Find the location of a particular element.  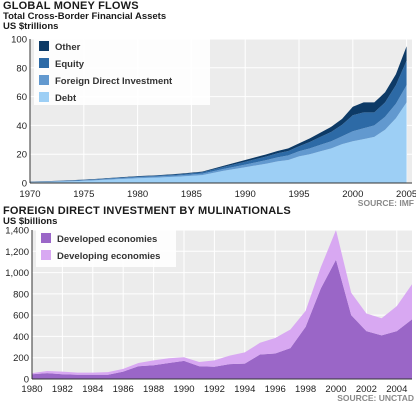

y-tick-label: 400 is located at coordinates (21, 337).